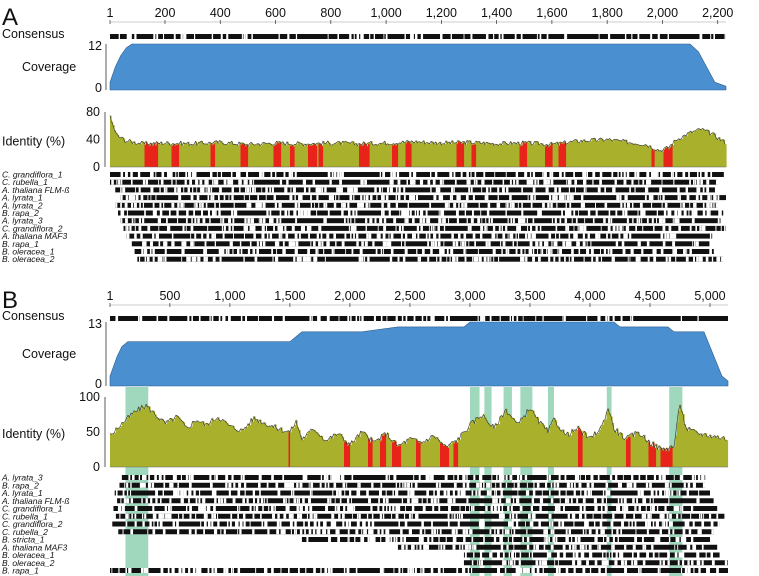 The image size is (759, 576). What do you see at coordinates (10, 300) in the screenshot?
I see `panel-letter: B` at bounding box center [10, 300].